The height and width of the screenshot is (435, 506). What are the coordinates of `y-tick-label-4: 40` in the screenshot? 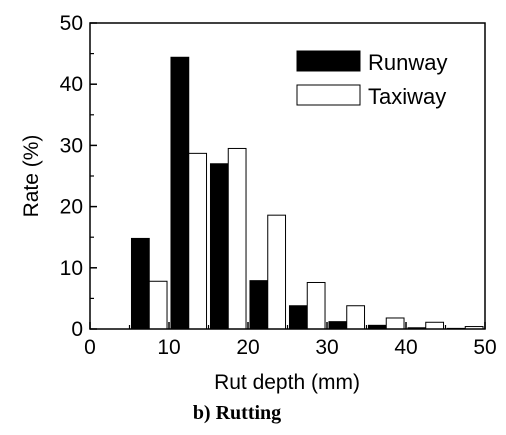 It's located at (71, 84).